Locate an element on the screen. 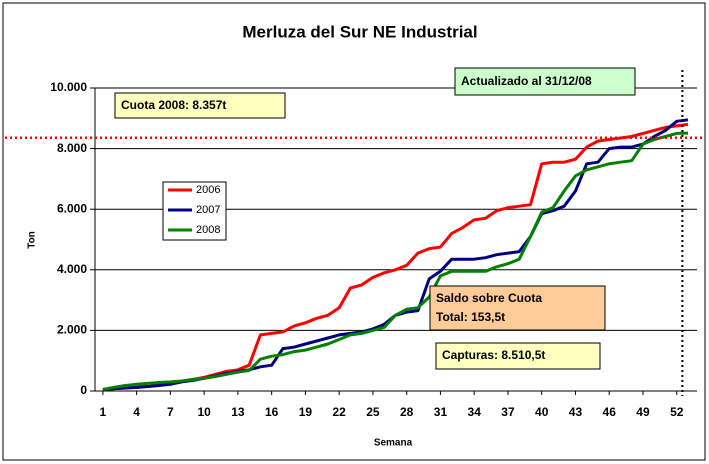  legend-label: 2008 is located at coordinates (208, 230).